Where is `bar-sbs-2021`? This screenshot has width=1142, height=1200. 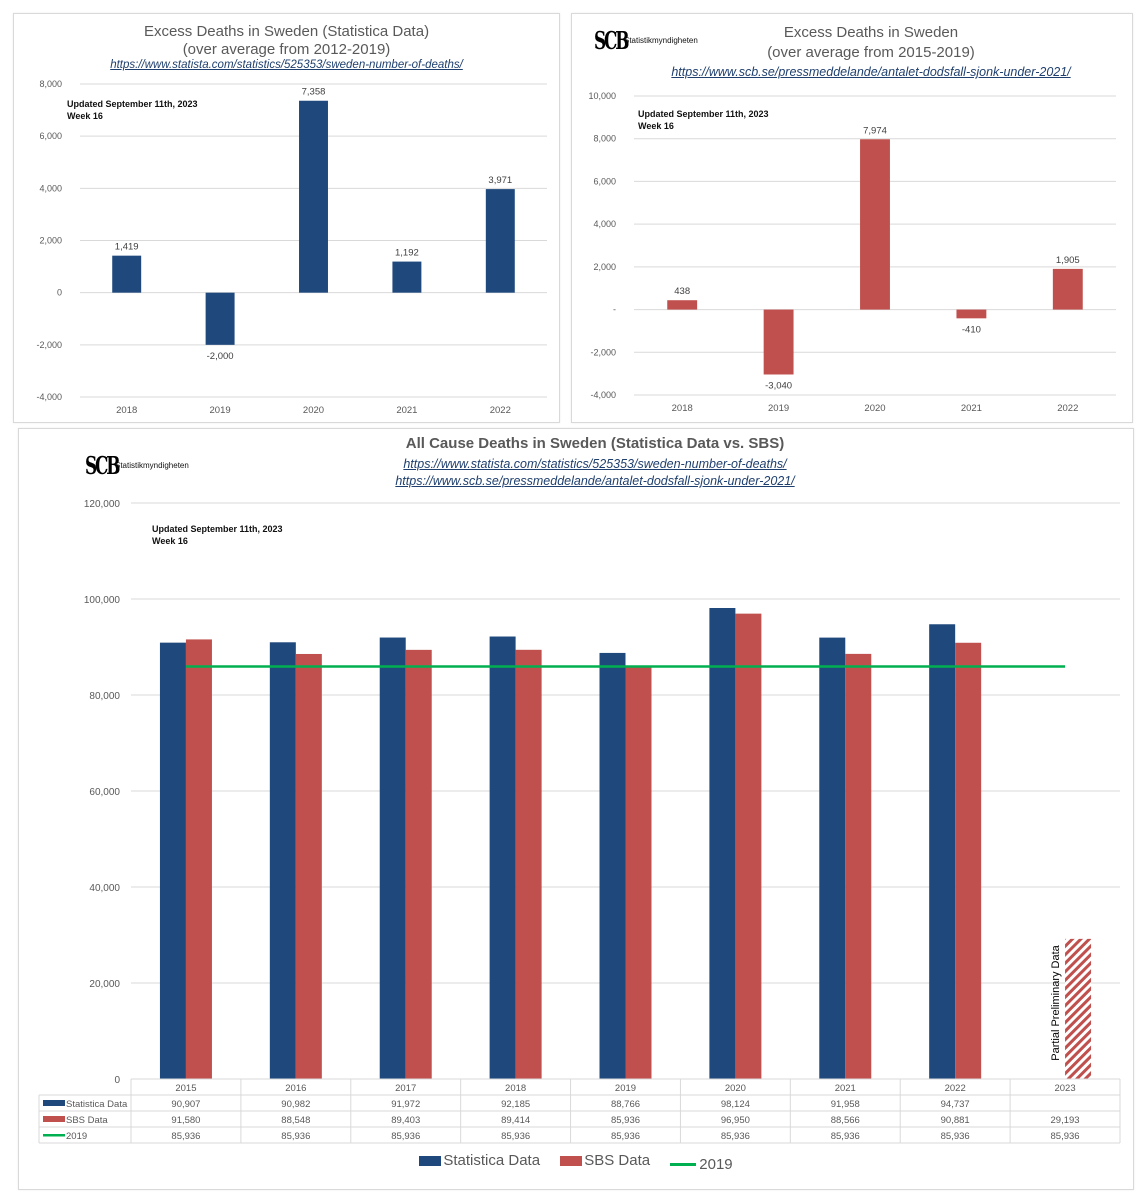
bar-sbs-2021 is located at coordinates (858, 866).